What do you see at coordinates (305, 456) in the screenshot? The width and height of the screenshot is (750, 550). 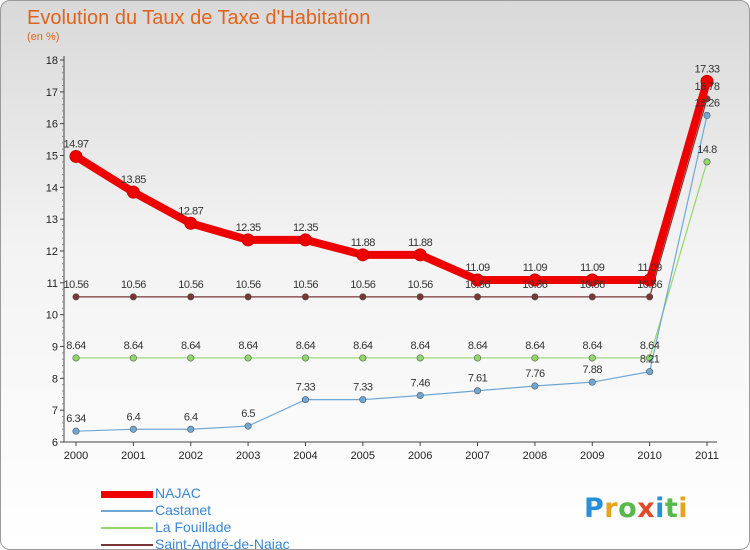 I see `x-tick-label: 2004` at bounding box center [305, 456].